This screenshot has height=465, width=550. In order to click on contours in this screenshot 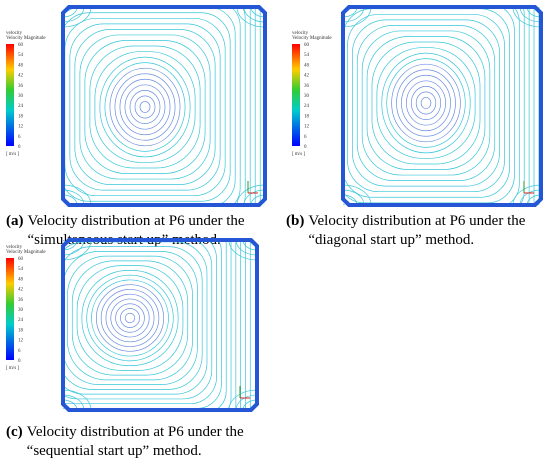, I will do `click(160, 325)`.